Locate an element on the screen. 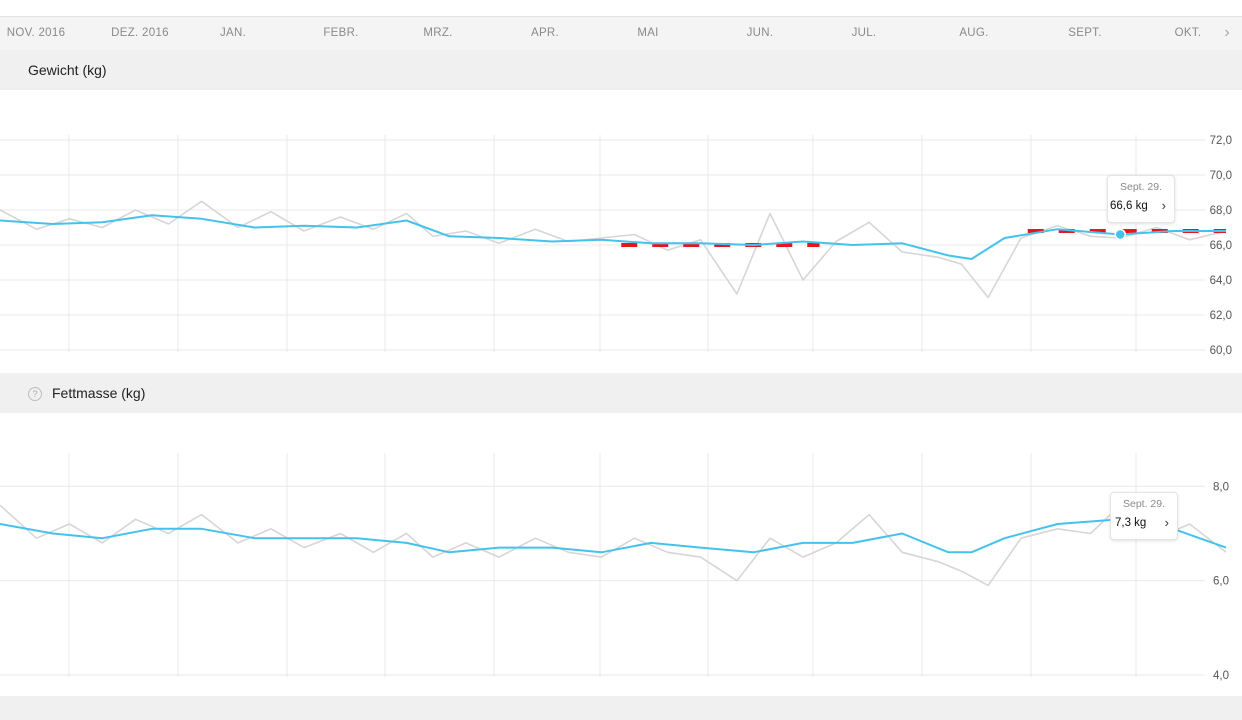 The image size is (1242, 720). month-label: FEBR. is located at coordinates (341, 33).